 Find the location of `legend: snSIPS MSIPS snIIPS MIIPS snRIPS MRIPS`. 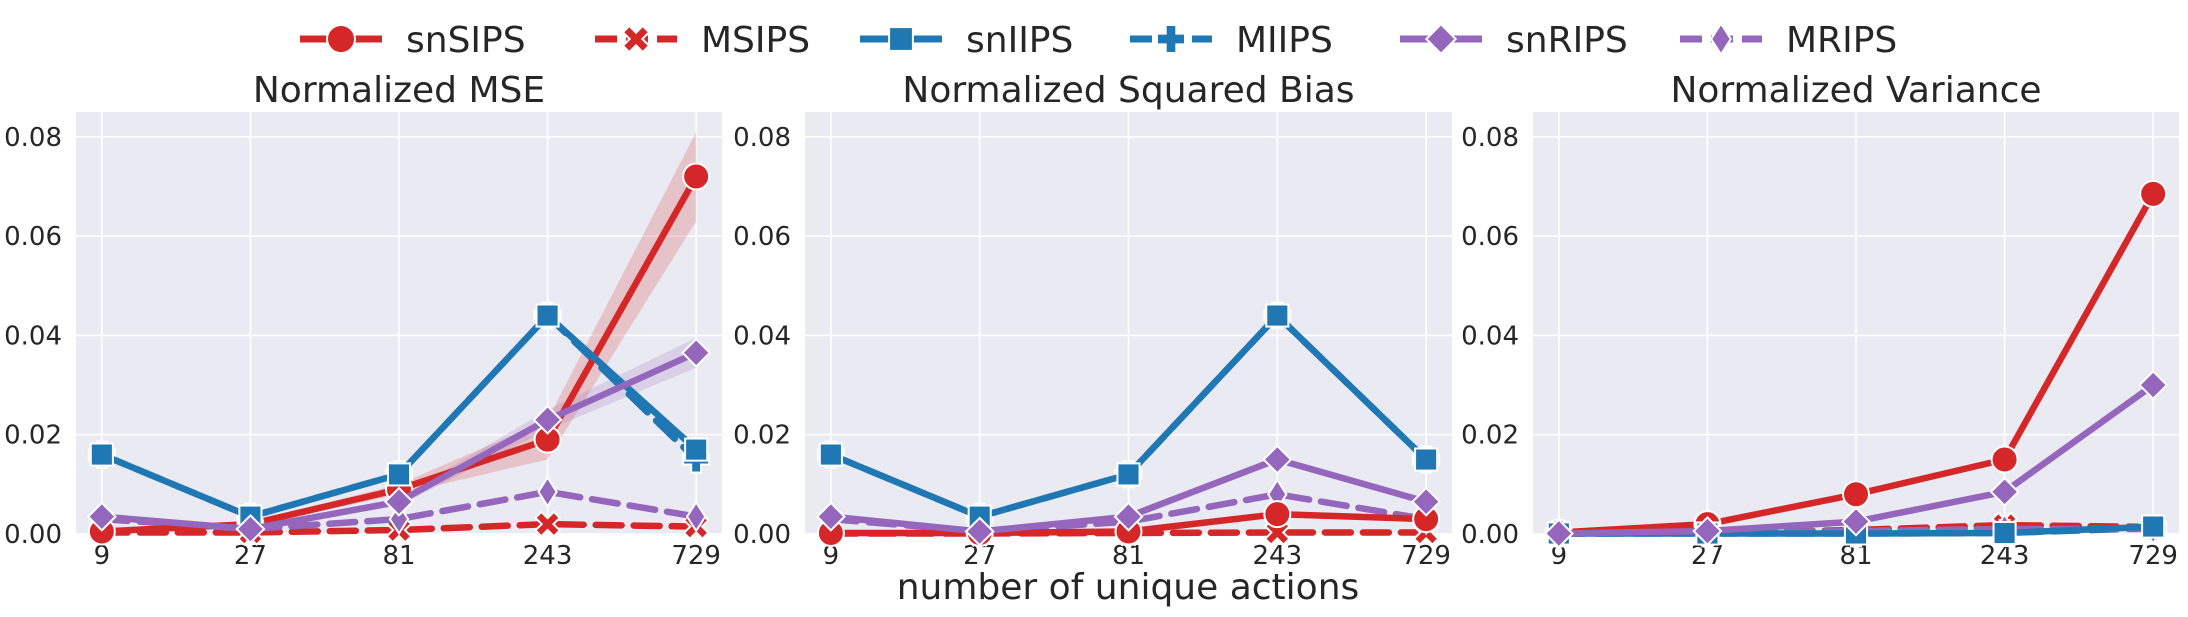

legend: snSIPS MSIPS snIIPS MIIPS snRIPS MRIPS is located at coordinates (1098, 40).